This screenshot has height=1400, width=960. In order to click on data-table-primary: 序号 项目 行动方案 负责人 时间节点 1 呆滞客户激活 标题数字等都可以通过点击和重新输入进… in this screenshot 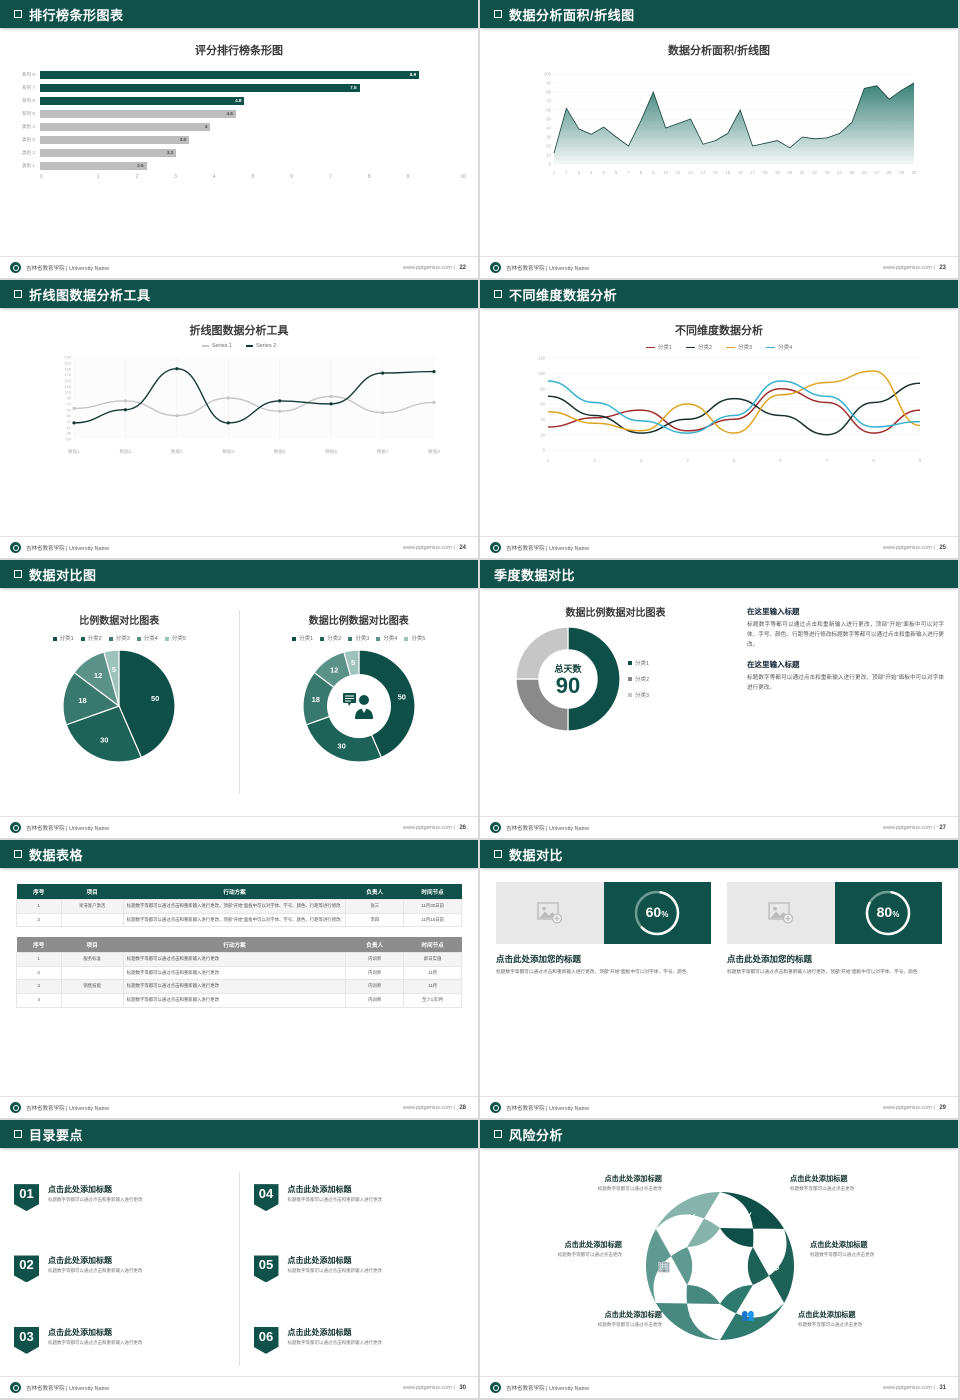, I will do `click(239, 906)`.